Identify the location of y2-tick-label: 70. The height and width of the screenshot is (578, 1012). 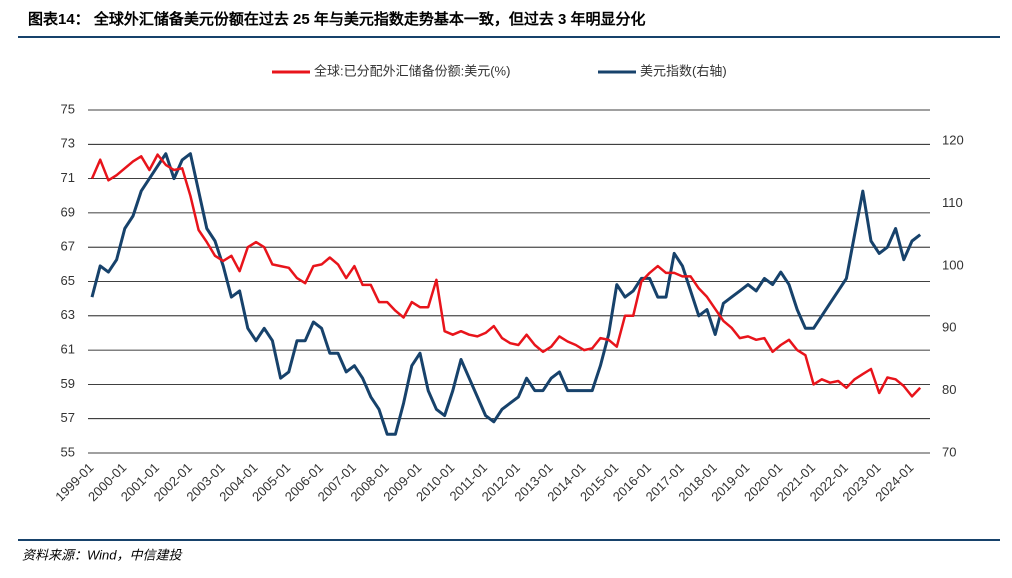
(949, 451).